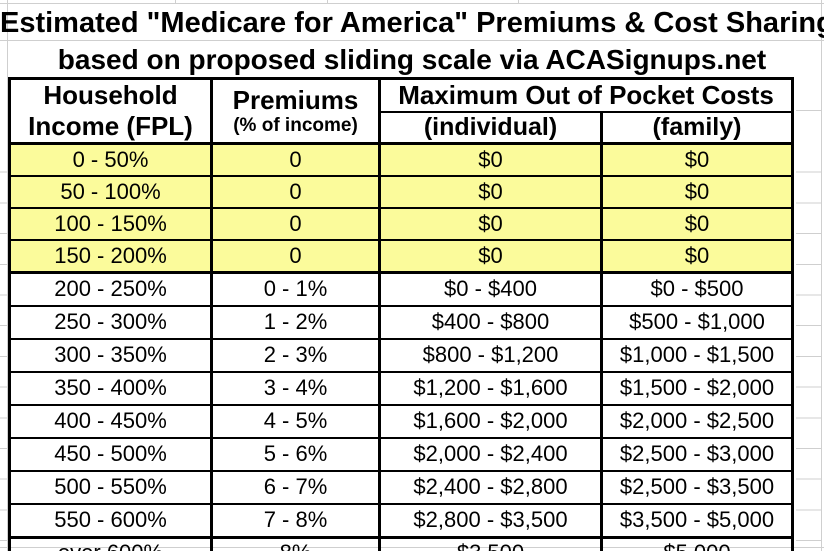 The image size is (824, 551). What do you see at coordinates (295, 520) in the screenshot?
I see `cell-premium: 7 - 8%` at bounding box center [295, 520].